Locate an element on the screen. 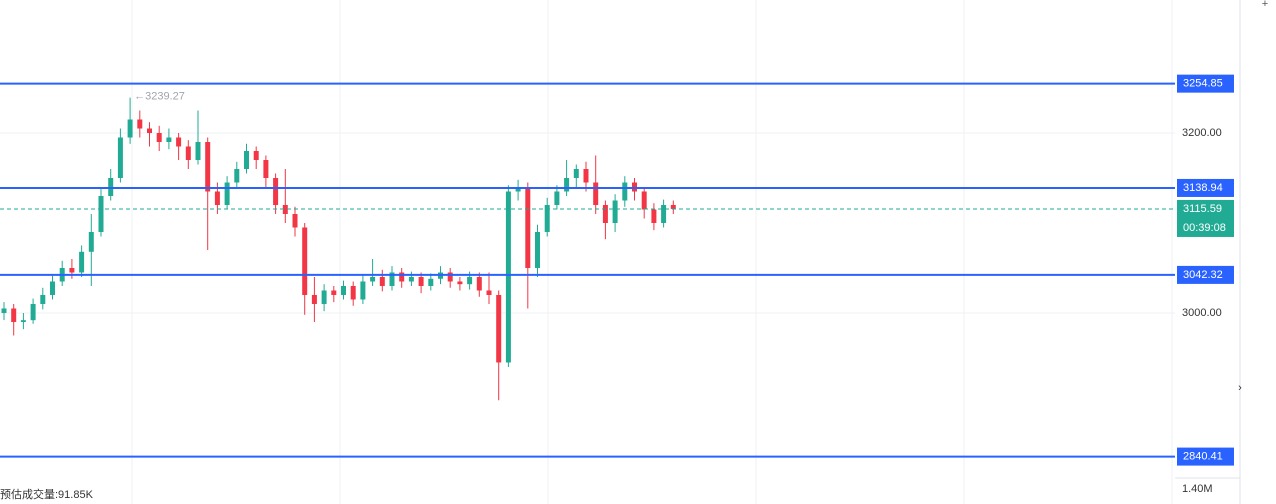  y-tick-label: 3000.00 is located at coordinates (1202, 313).